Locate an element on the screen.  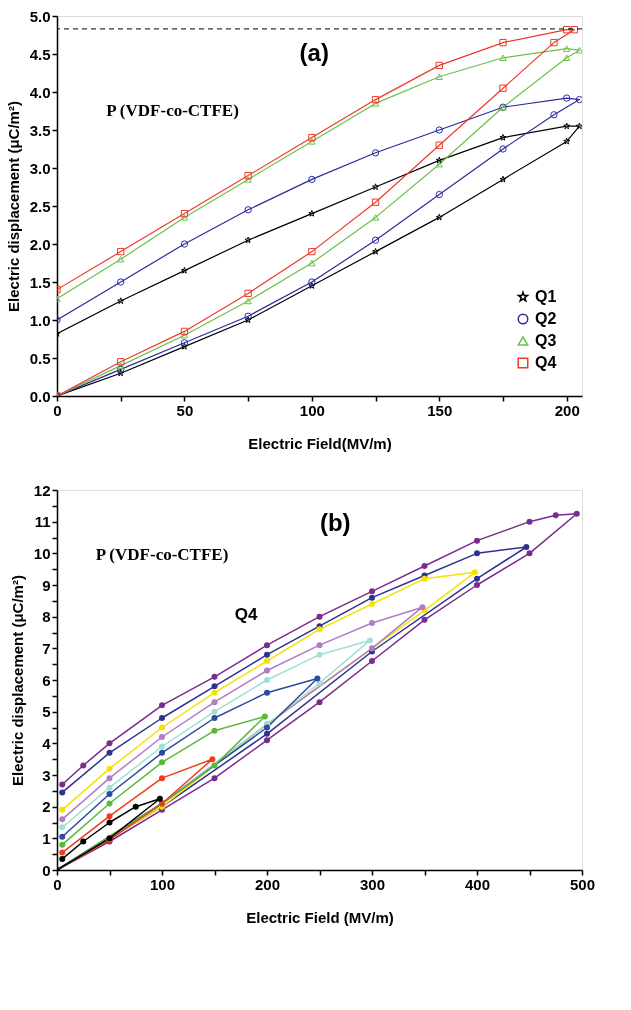
y-tick-label: 5 is located at coordinates (46, 712).